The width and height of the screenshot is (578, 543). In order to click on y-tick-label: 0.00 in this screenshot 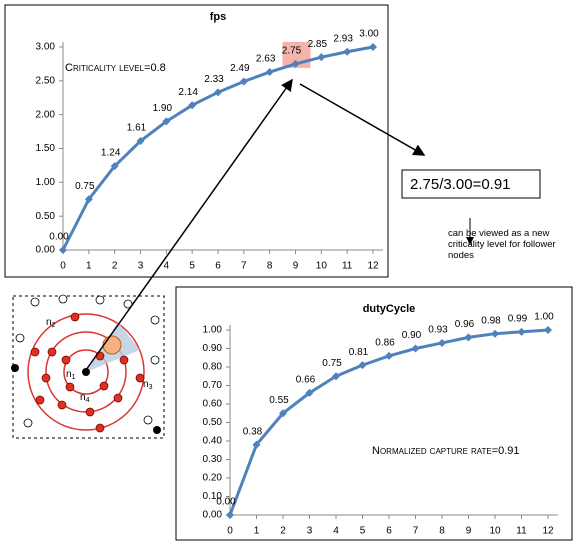, I will do `click(213, 515)`.